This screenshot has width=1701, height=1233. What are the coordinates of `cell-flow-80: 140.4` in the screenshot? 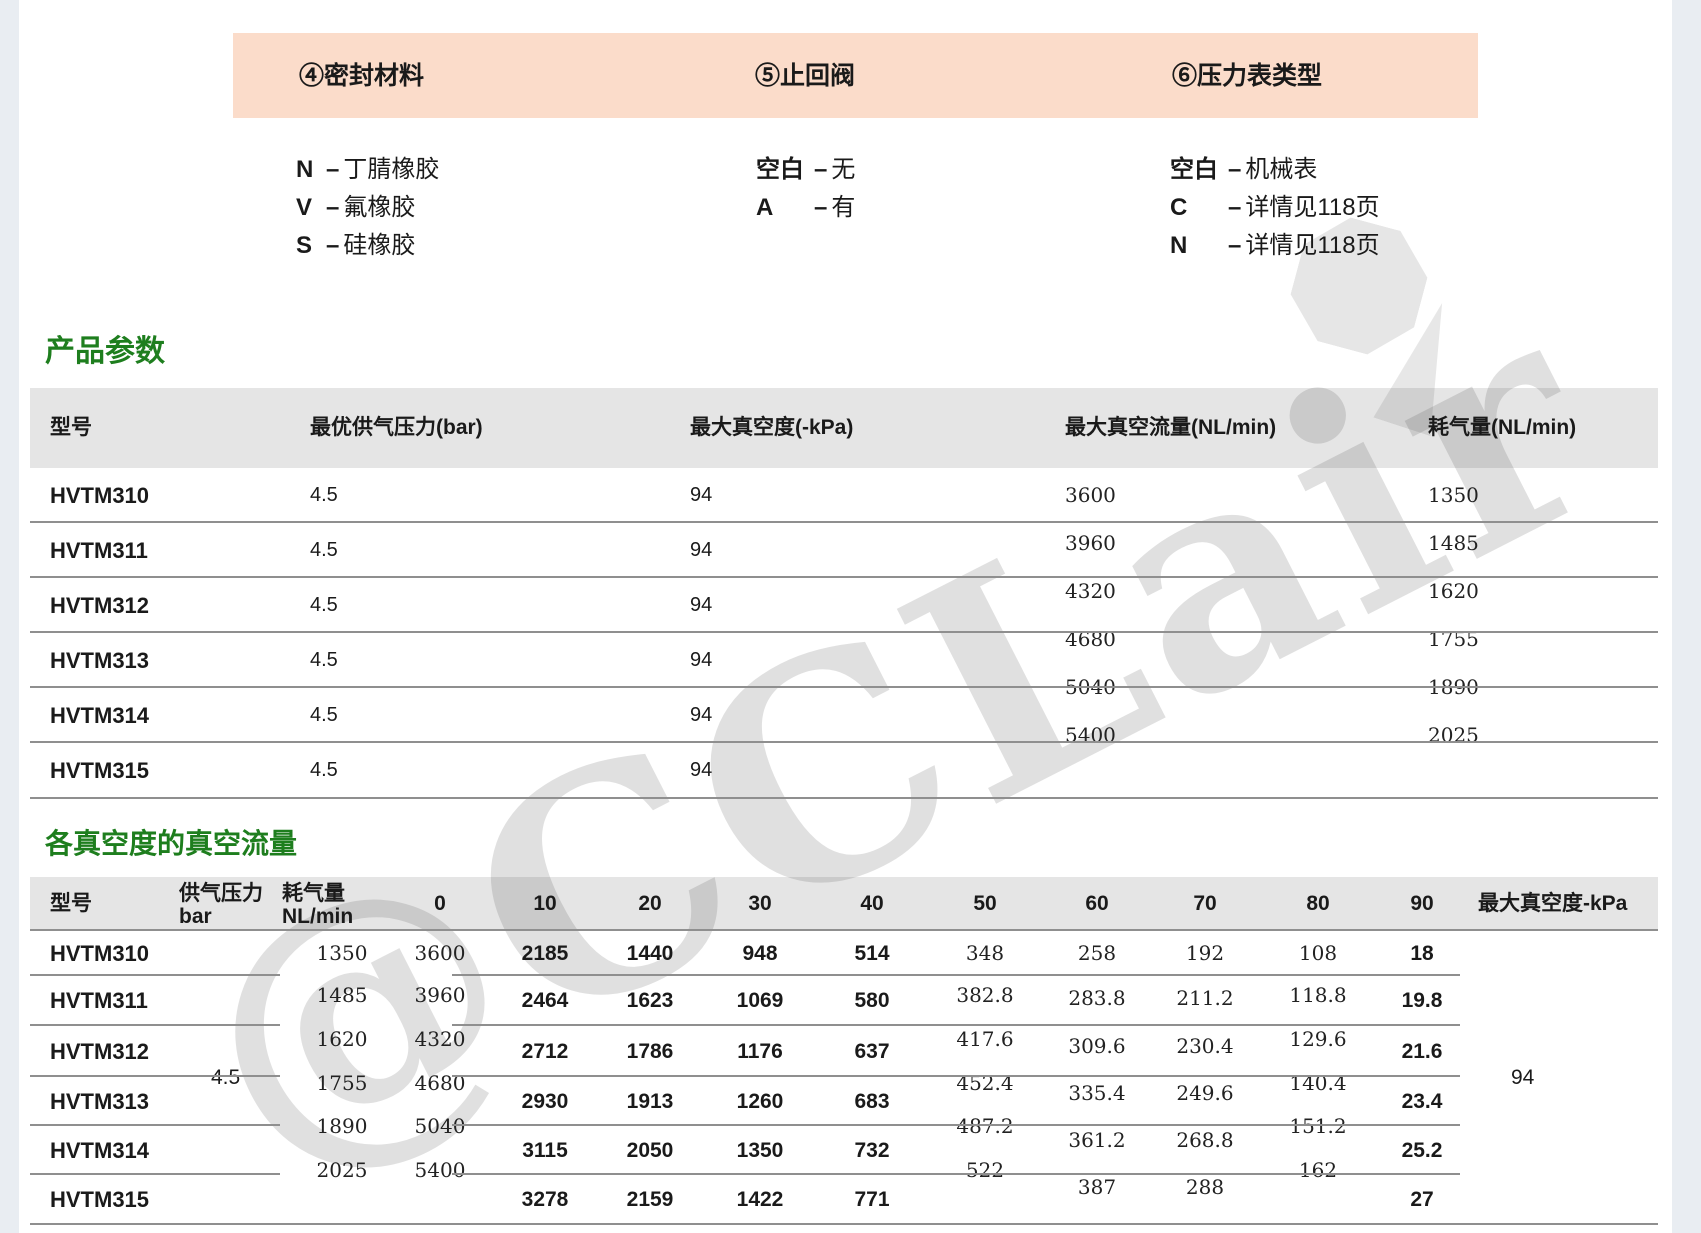 It's located at (1318, 1083).